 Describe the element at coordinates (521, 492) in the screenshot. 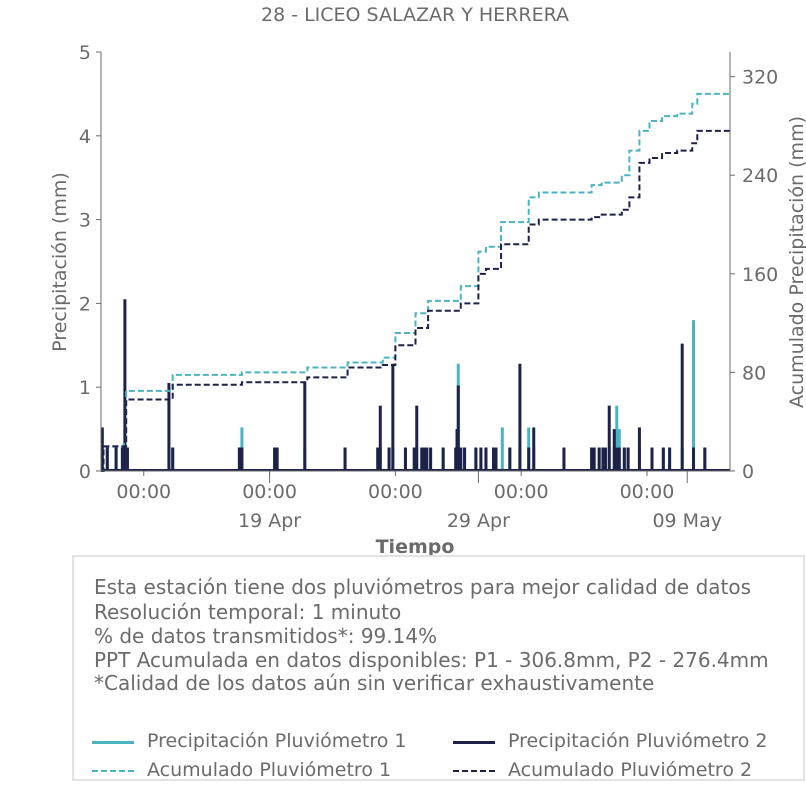

I see `x-tick-time-3: 00:00` at that location.